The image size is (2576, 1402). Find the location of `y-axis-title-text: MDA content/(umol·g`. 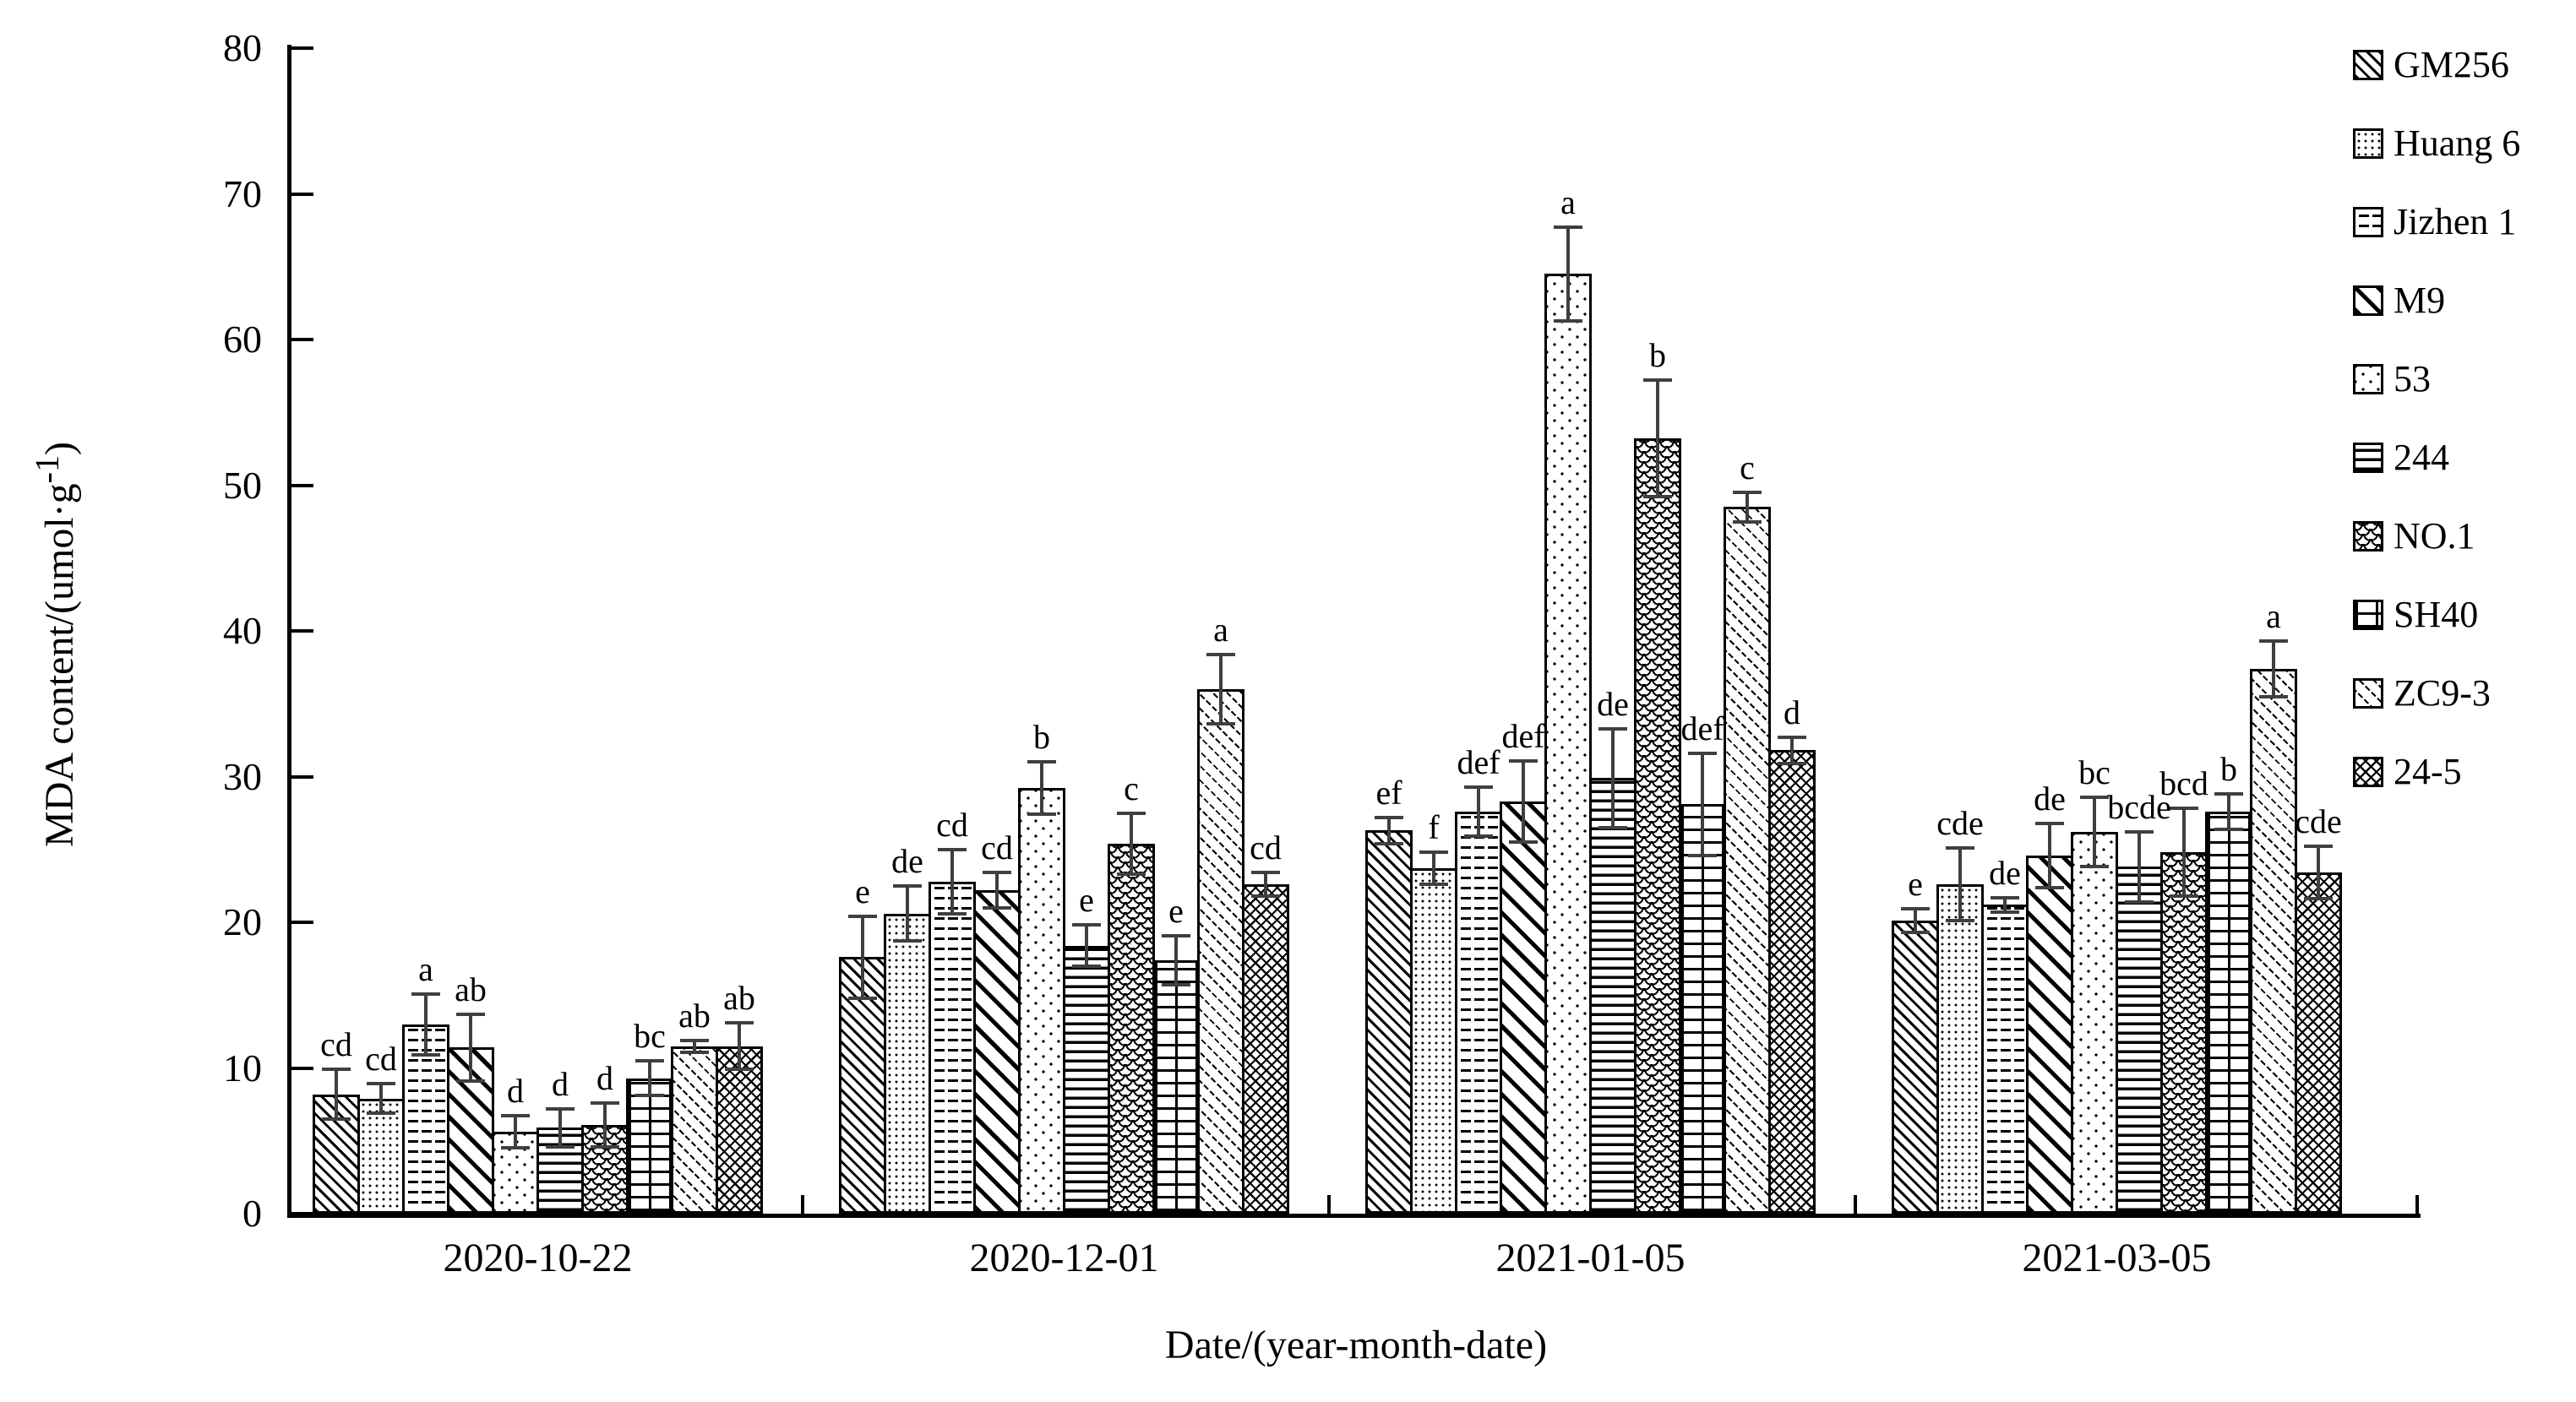

y-axis-title-text: MDA content/(umol·g is located at coordinates (59, 665).